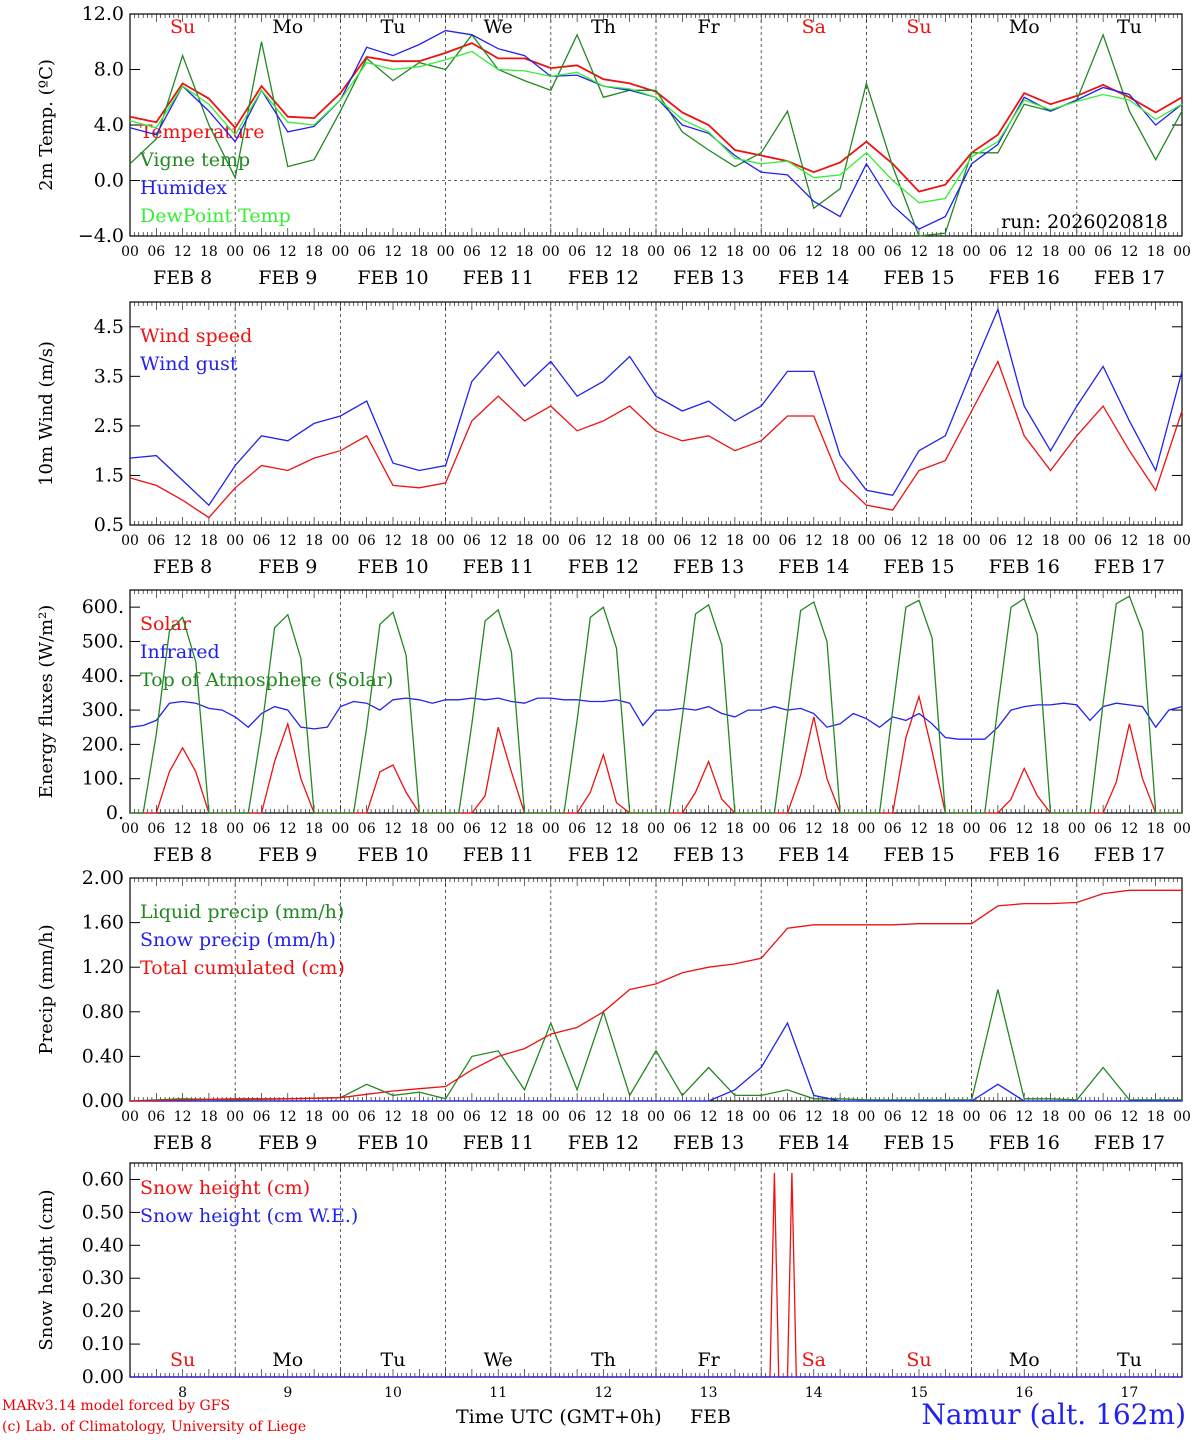  I want to click on legend-entry: Snow height (cm), so click(225, 1188).